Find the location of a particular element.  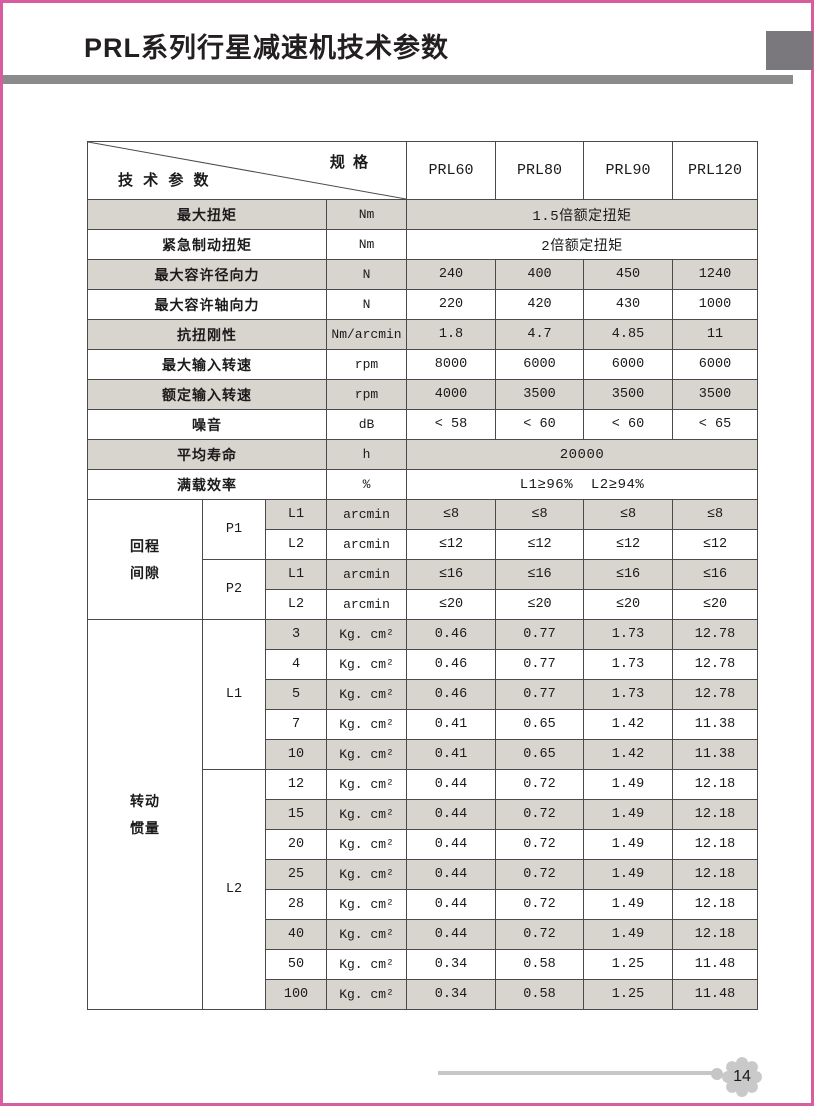

value-cell: 4.85 is located at coordinates (628, 334).